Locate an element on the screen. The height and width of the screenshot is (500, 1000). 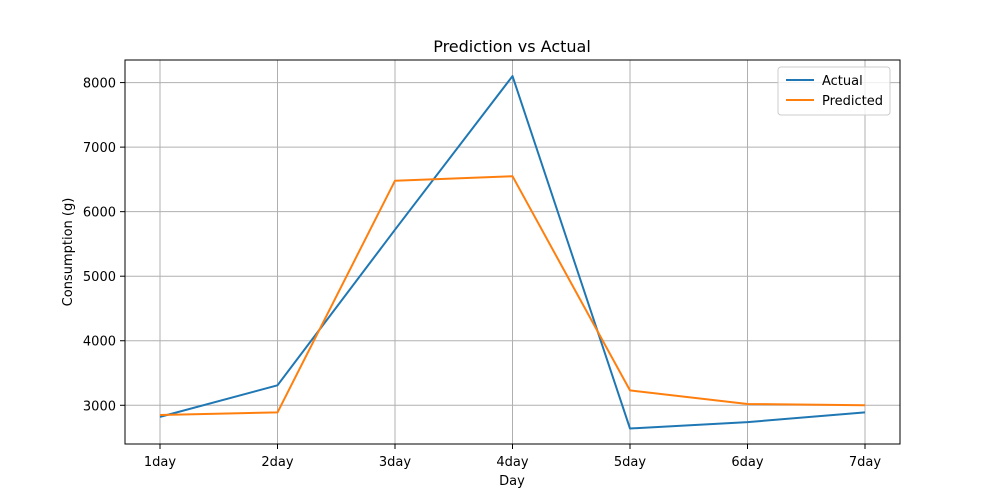
legend-label-predicted: Predicted is located at coordinates (852, 101).